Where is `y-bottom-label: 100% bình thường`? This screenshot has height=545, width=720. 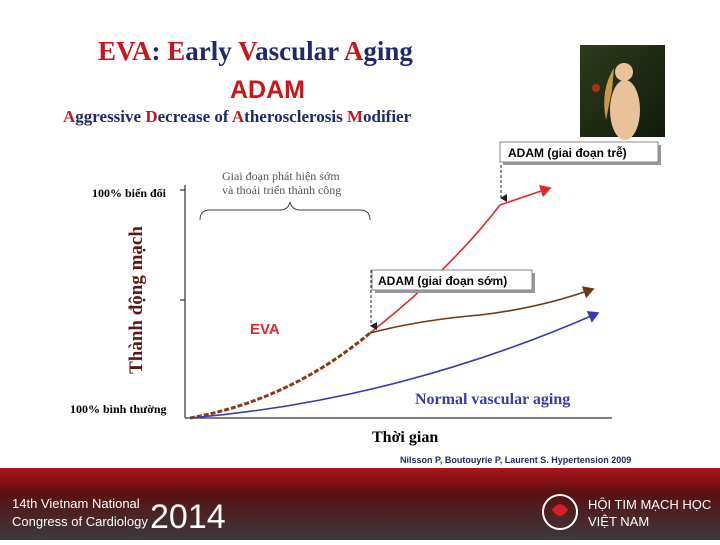
y-bottom-label: 100% bình thường is located at coordinates (118, 409).